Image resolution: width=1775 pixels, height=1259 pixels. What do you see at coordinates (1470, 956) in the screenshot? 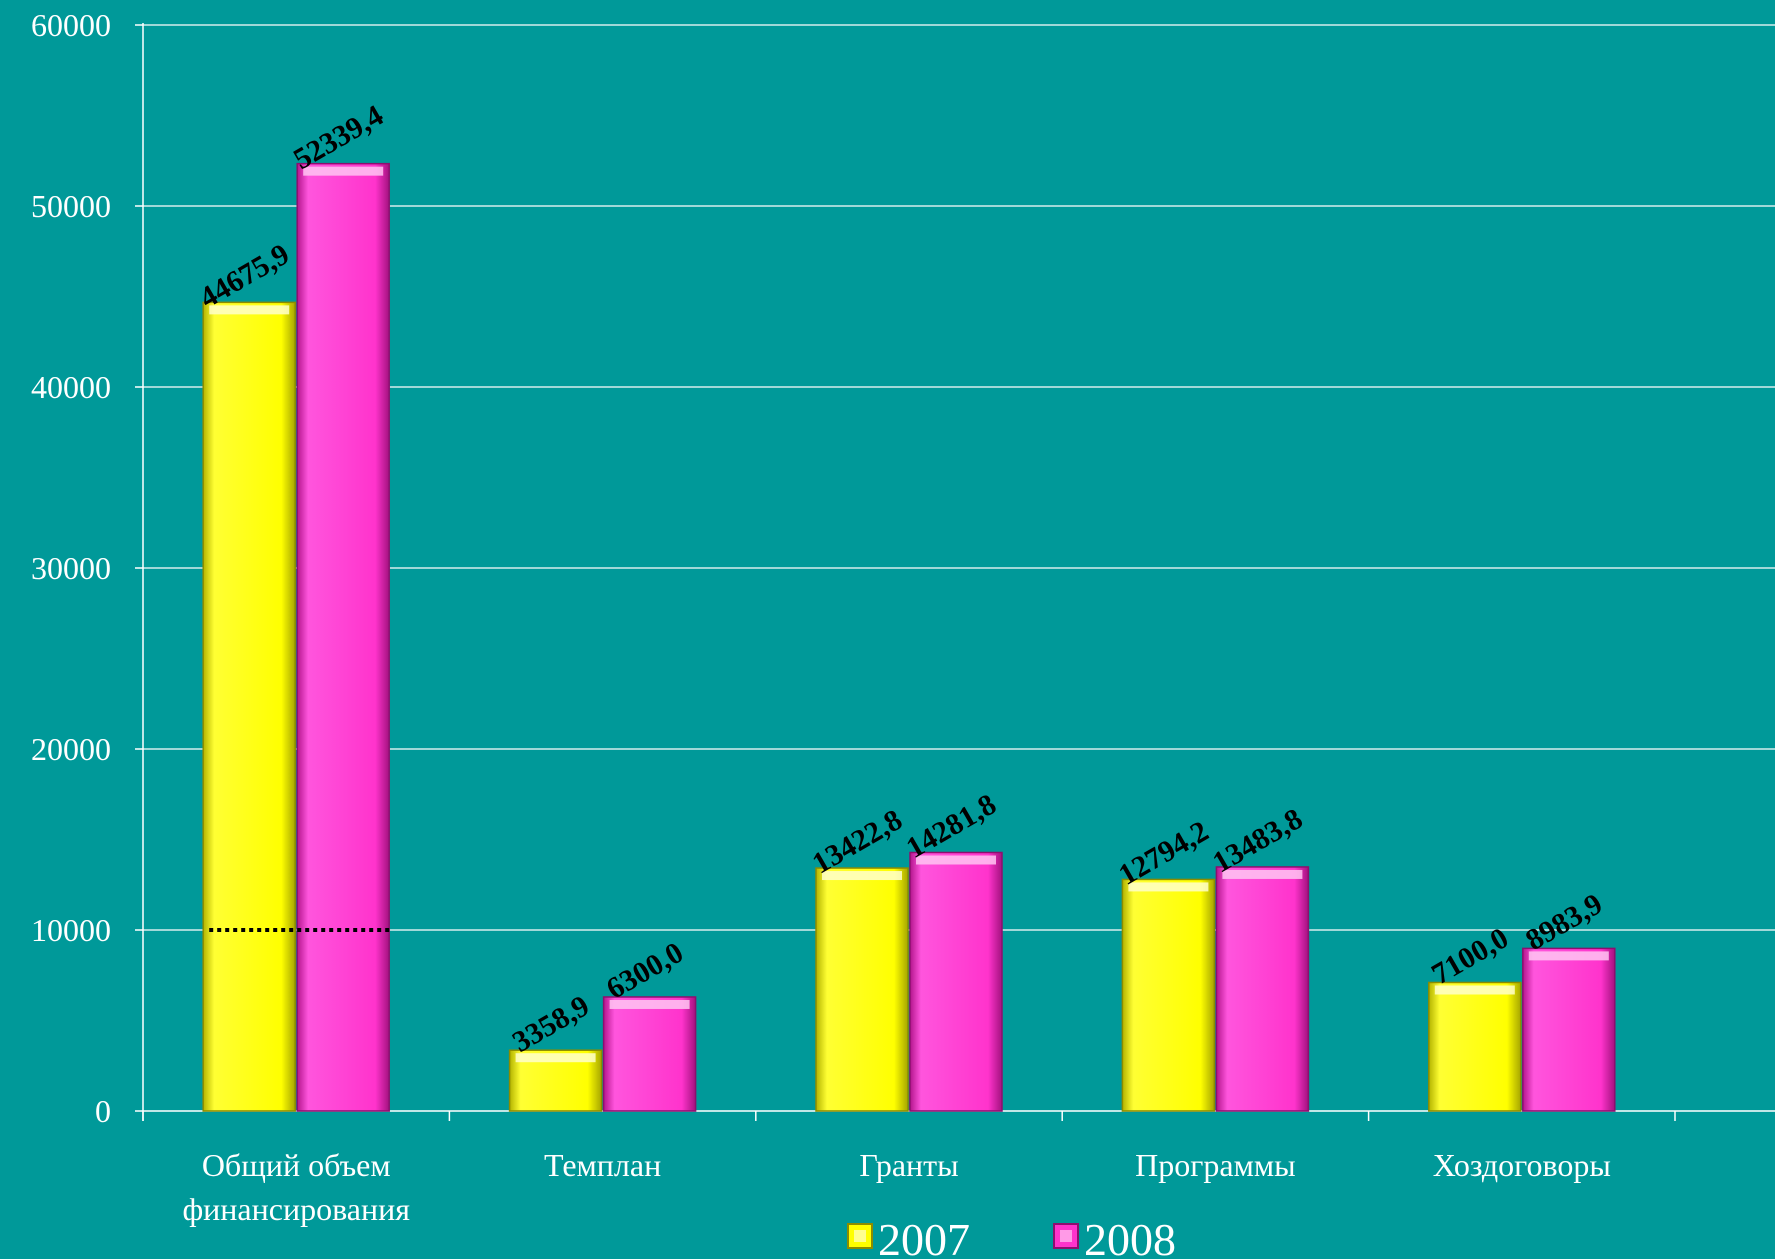
I see `data-label: 7100,0` at bounding box center [1470, 956].